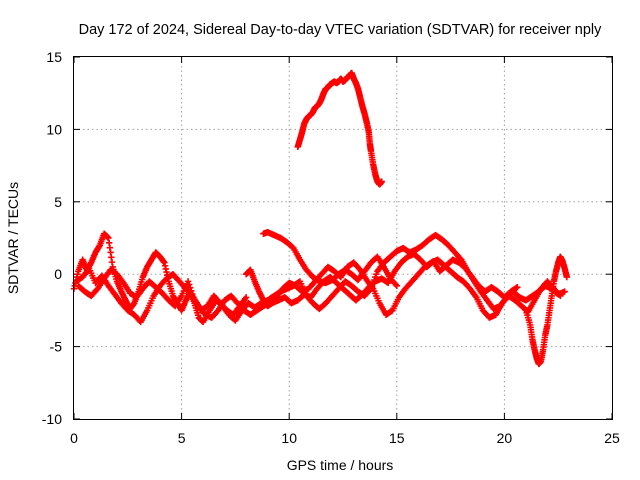 This screenshot has height=480, width=640. What do you see at coordinates (340, 465) in the screenshot?
I see `x-axis-label: GPS time / hours` at bounding box center [340, 465].